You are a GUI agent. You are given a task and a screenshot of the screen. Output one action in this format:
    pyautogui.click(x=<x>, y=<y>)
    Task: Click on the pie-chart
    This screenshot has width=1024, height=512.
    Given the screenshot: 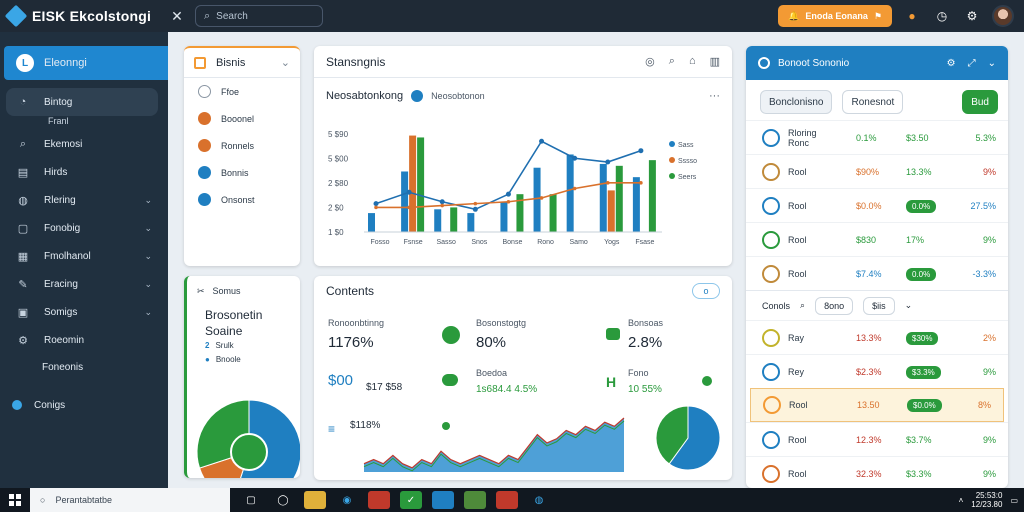 What is the action you would take?
    pyautogui.click(x=248, y=438)
    